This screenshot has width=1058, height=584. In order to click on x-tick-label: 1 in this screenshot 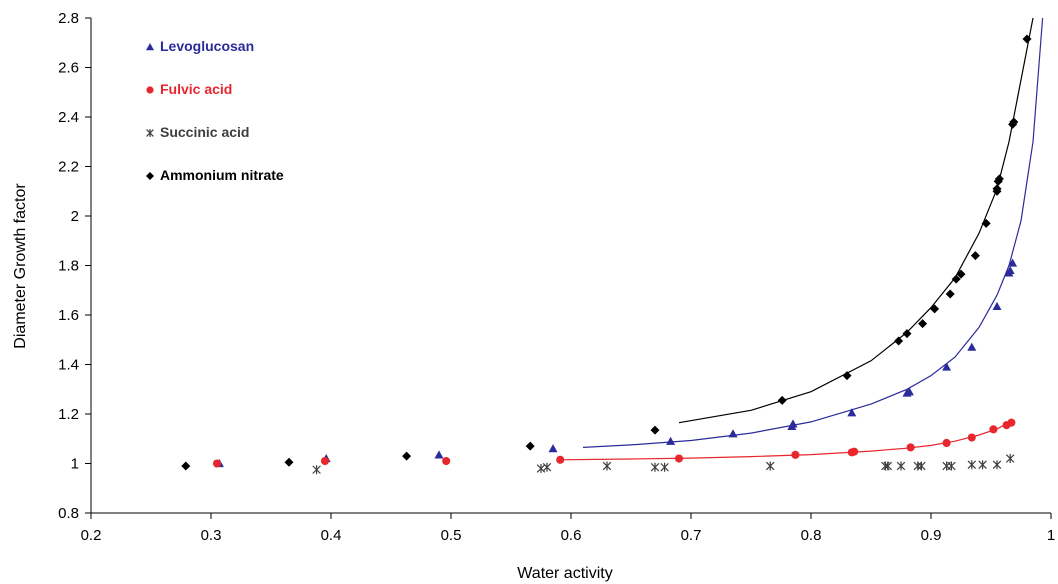, I will do `click(1051, 535)`.